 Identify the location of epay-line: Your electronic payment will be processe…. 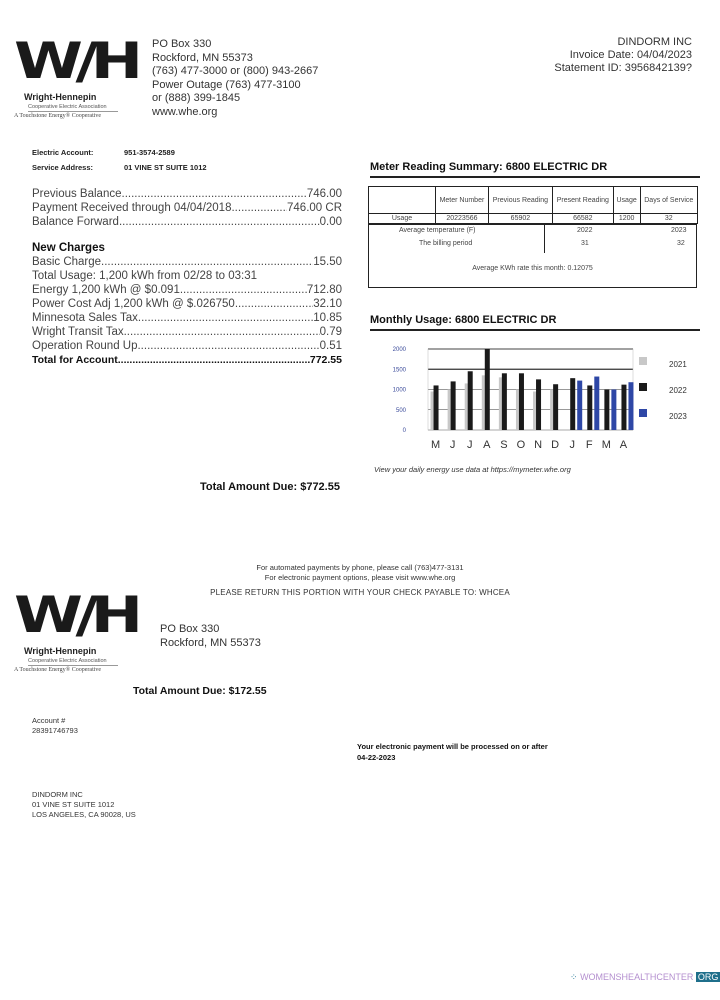
(452, 746).